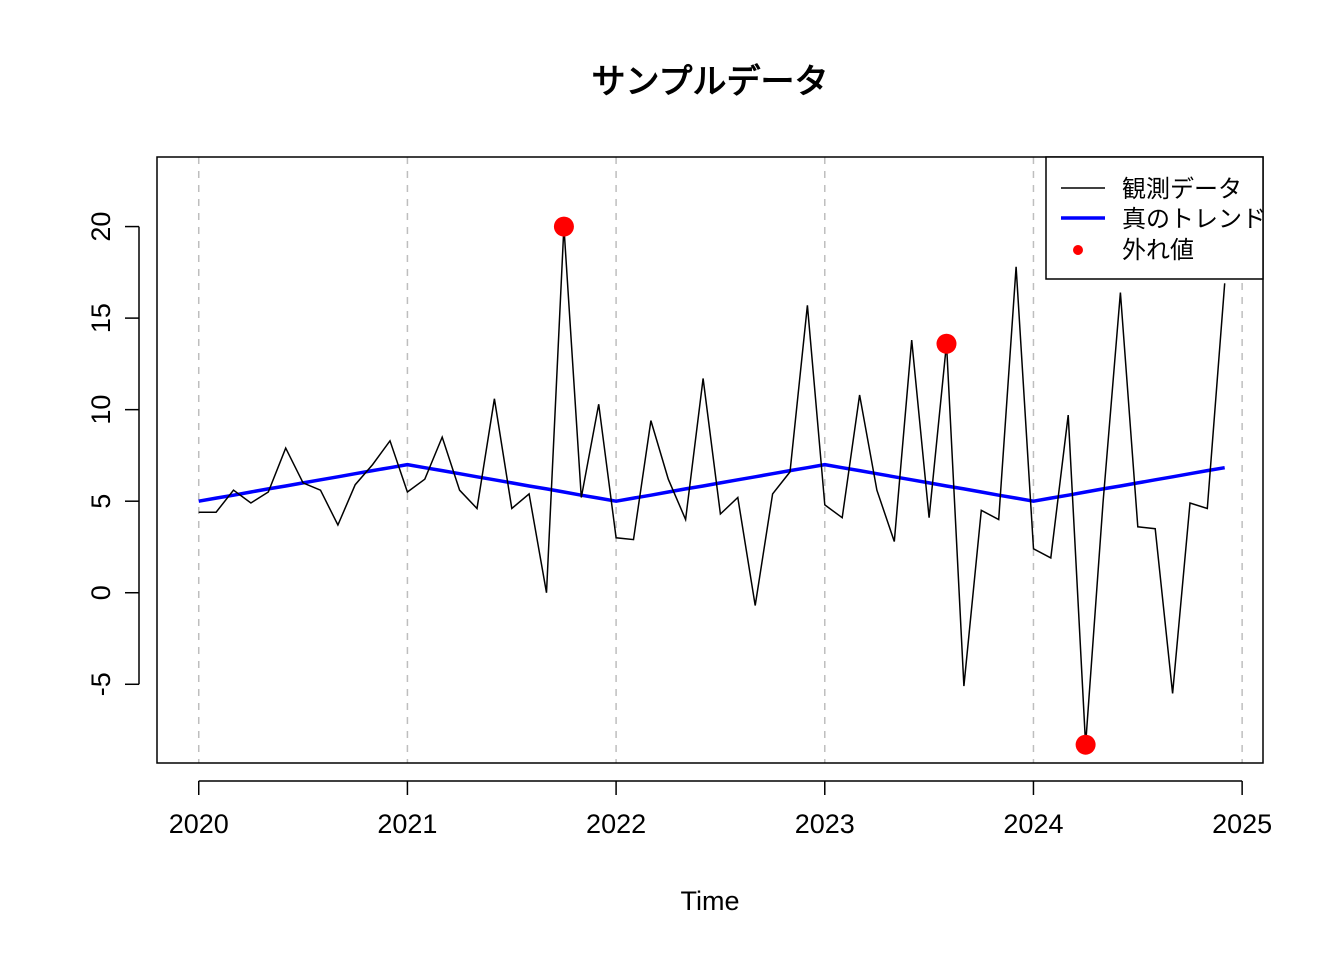 The image size is (1344, 965). Describe the element at coordinates (1158, 250) in the screenshot. I see `legend-outlier-label: 外れ値` at that location.